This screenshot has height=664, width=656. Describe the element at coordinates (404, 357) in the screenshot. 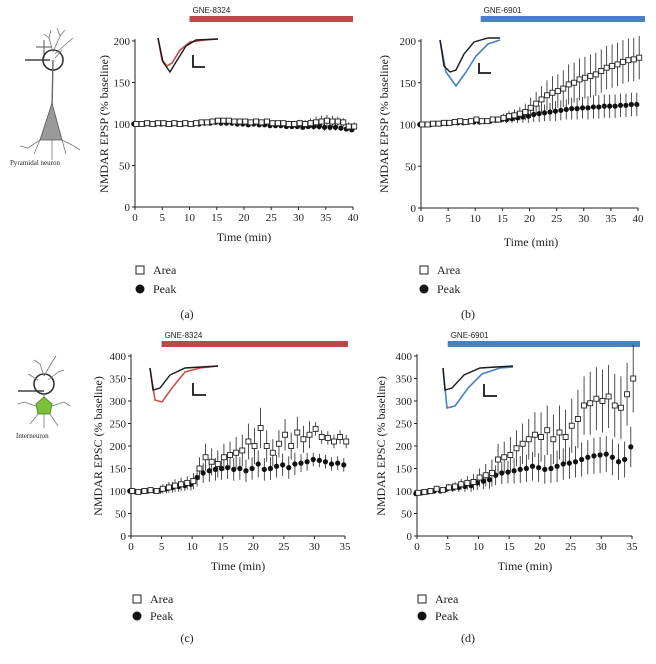

I see `y-tick-label: 400` at that location.